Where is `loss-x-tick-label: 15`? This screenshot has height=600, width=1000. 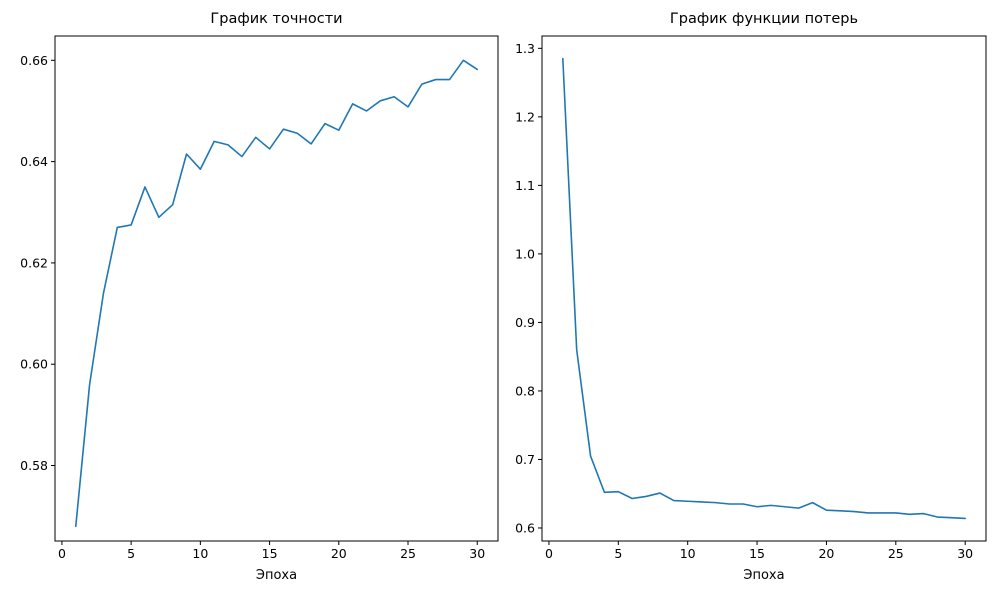 loss-x-tick-label: 15 is located at coordinates (757, 553).